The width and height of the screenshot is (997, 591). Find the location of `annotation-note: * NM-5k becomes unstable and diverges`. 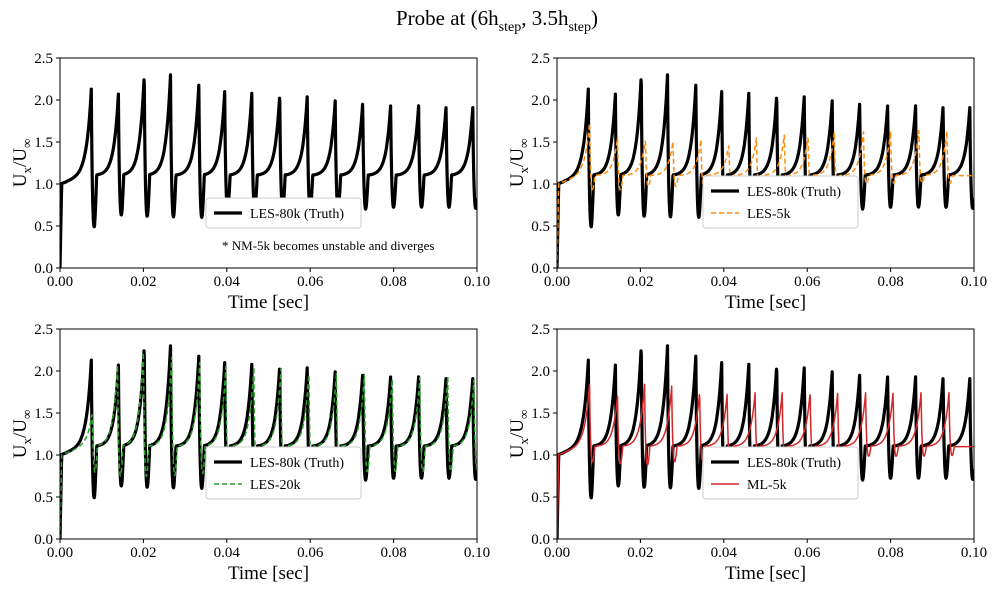

annotation-note: * NM-5k becomes unstable and diverges is located at coordinates (328, 245).